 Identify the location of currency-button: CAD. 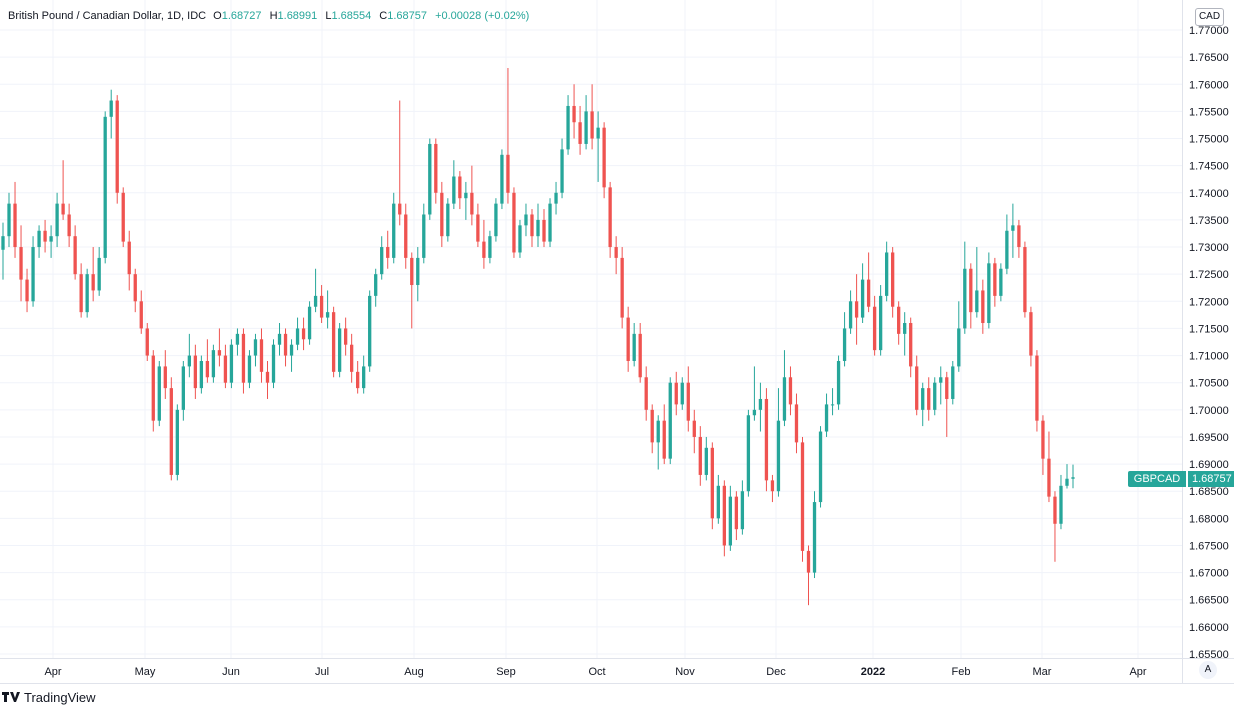
(1209, 17).